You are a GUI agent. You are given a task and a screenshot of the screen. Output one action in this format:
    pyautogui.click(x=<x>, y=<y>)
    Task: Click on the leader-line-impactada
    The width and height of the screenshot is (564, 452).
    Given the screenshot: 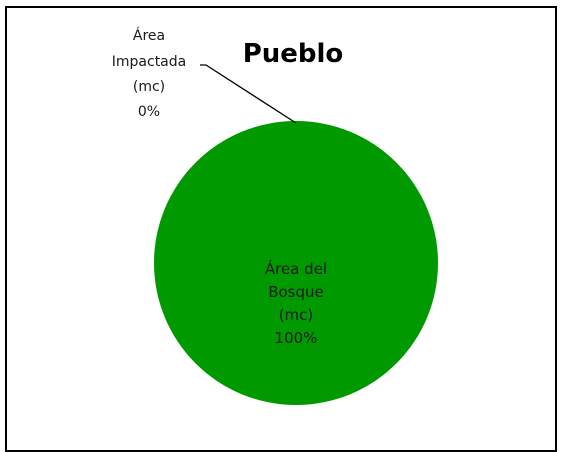 What is the action you would take?
    pyautogui.click(x=248, y=94)
    